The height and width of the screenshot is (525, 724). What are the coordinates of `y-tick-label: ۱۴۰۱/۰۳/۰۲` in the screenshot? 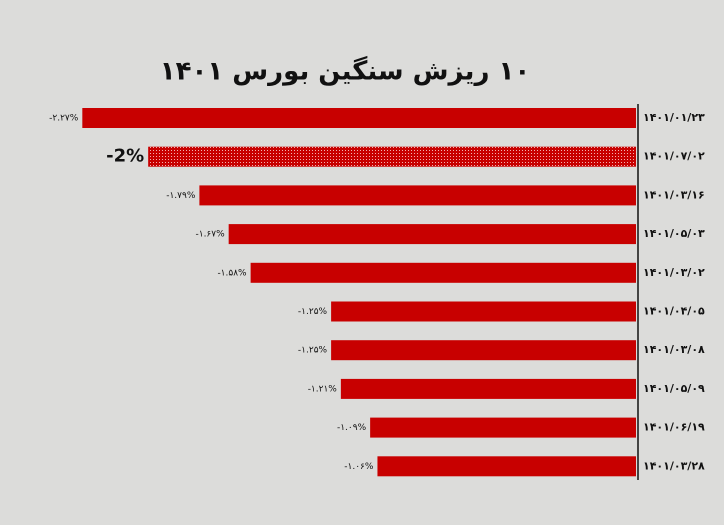 It's located at (674, 272).